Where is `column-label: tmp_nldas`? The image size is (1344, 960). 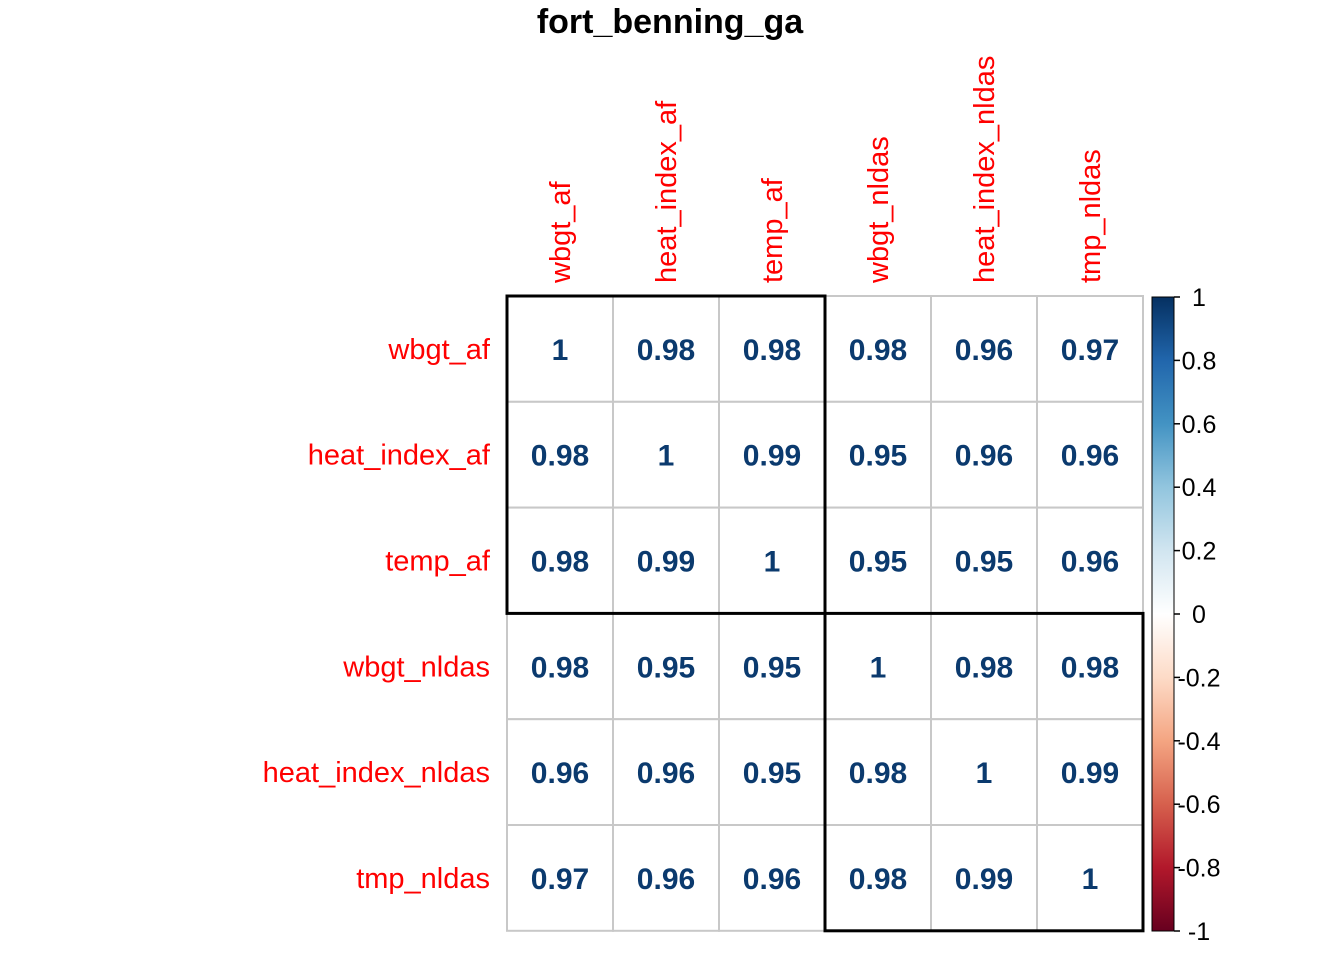 column-label: tmp_nldas is located at coordinates (1091, 216).